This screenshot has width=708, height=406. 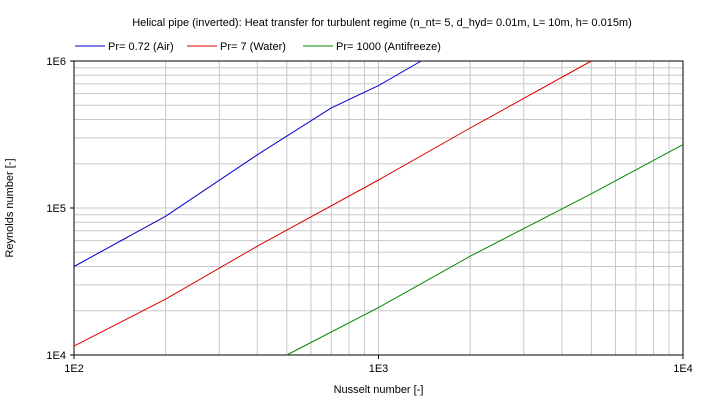 I want to click on legend-label-2: Pr= 7 (Water), so click(x=253, y=47).